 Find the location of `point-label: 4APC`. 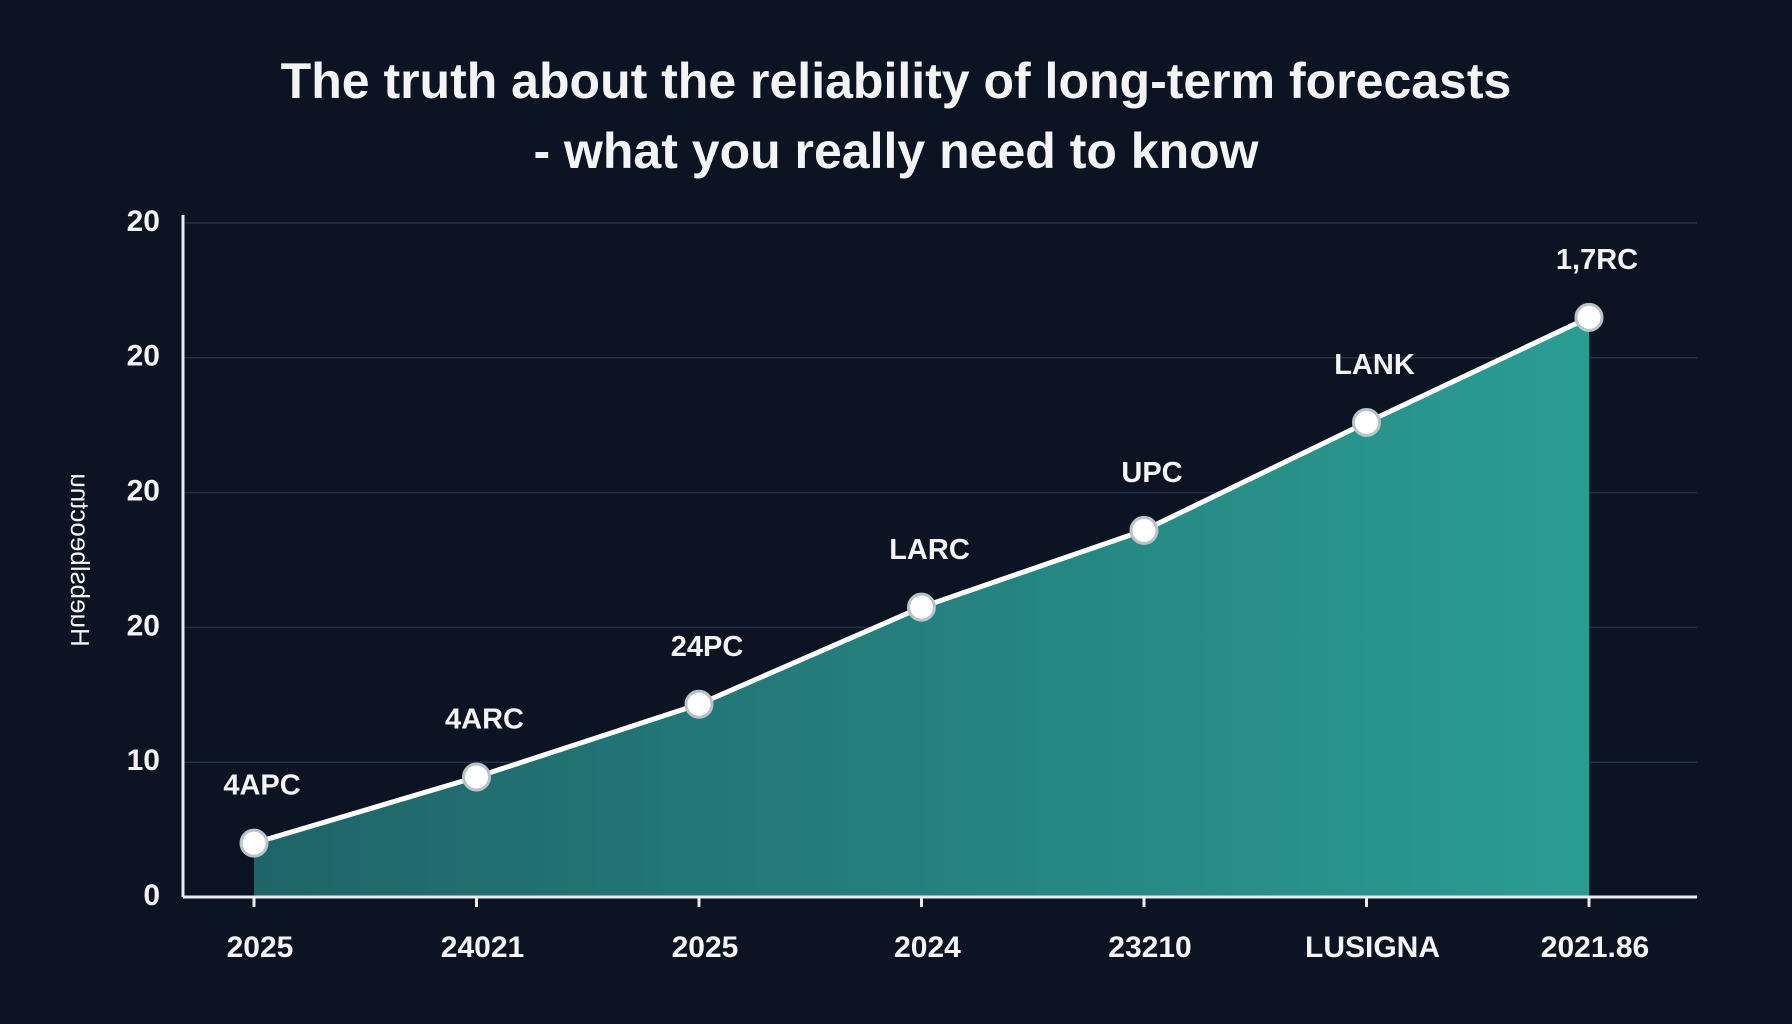

point-label: 4APC is located at coordinates (261, 786).